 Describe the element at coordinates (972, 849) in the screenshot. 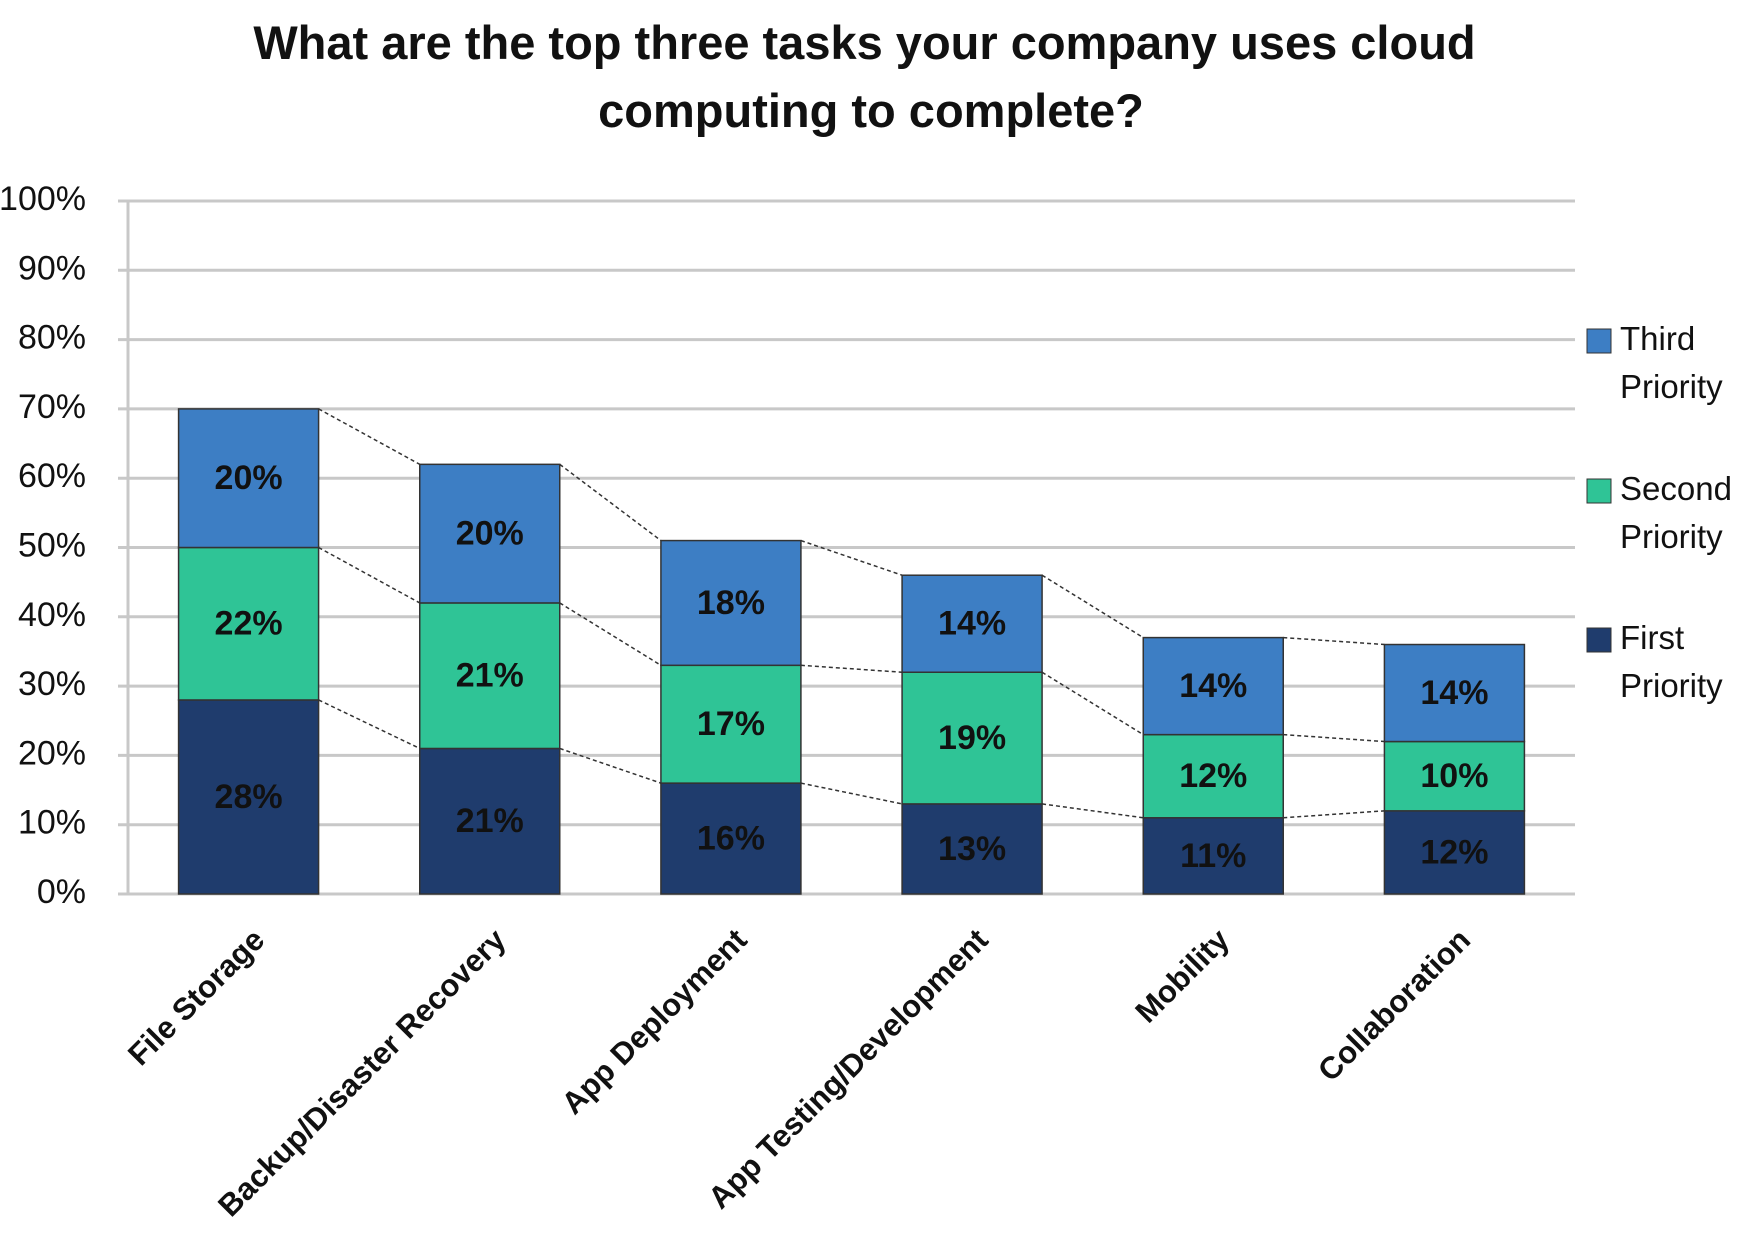

I see `data-label: 13%` at that location.